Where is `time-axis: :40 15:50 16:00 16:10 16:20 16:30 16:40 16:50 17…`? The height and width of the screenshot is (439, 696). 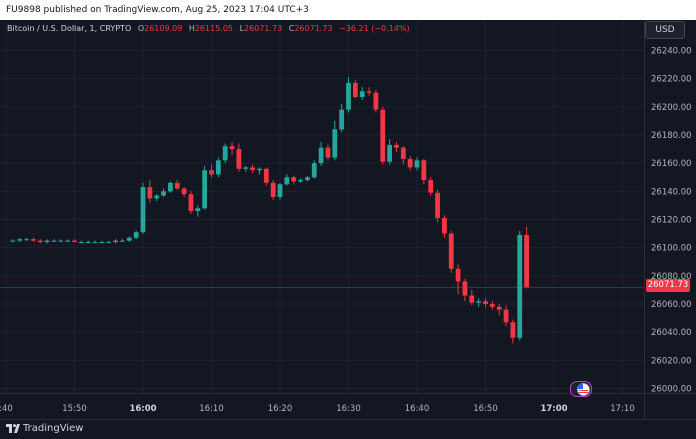 time-axis: :40 15:50 16:00 16:10 16:20 16:30 16:40 16:50 17… is located at coordinates (317, 409).